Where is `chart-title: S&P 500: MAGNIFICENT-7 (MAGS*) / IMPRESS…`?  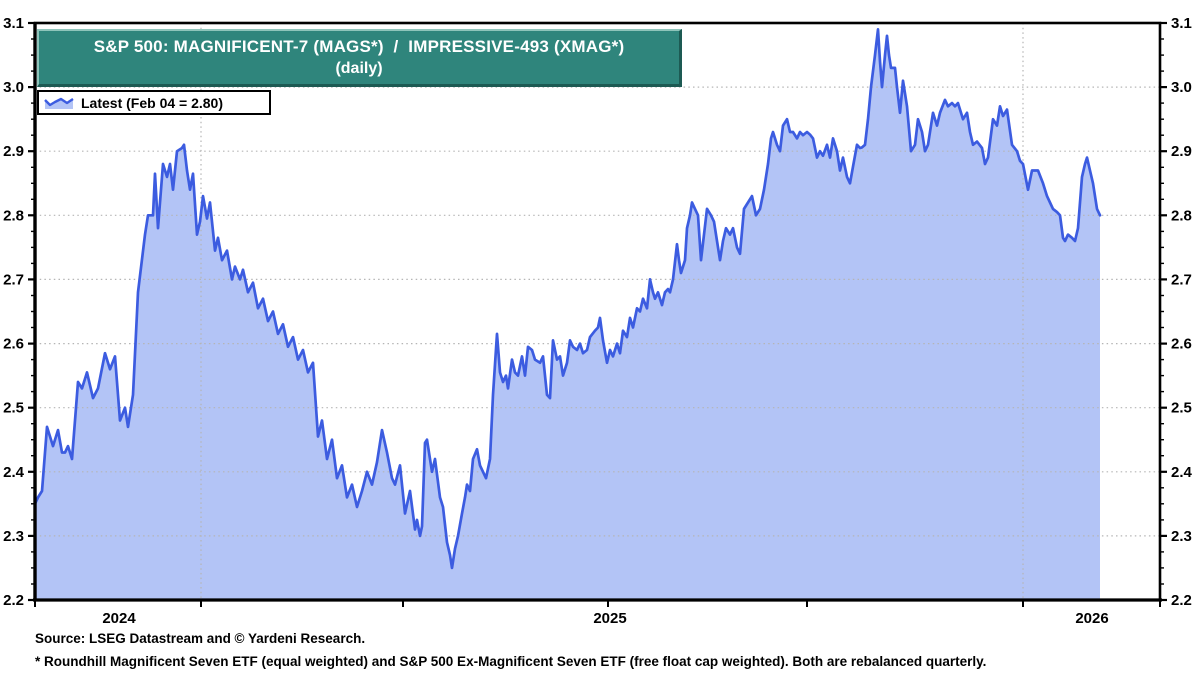
chart-title: S&P 500: MAGNIFICENT-7 (MAGS*) / IMPRESS… is located at coordinates (359, 46).